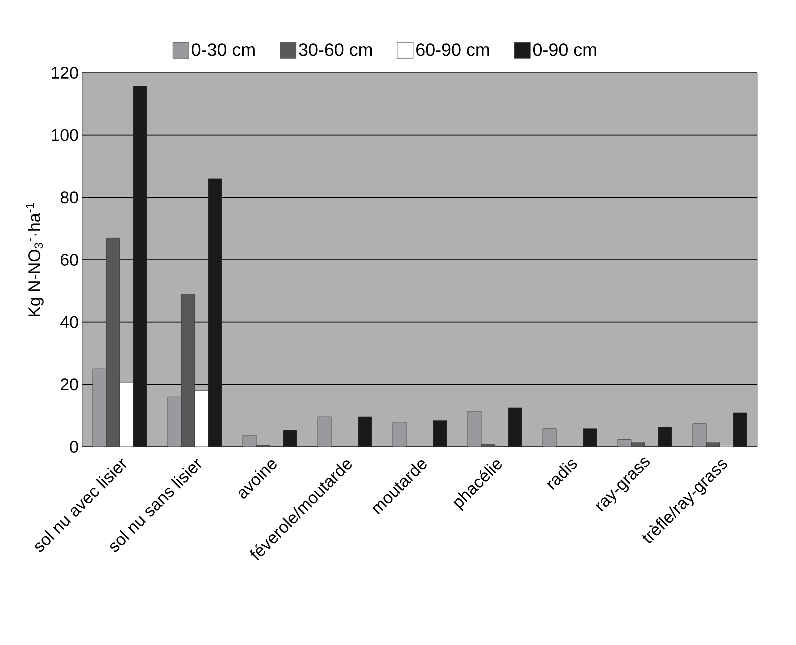 The width and height of the screenshot is (796, 645). What do you see at coordinates (453, 50) in the screenshot?
I see `legend-label: 60-90 cm` at bounding box center [453, 50].